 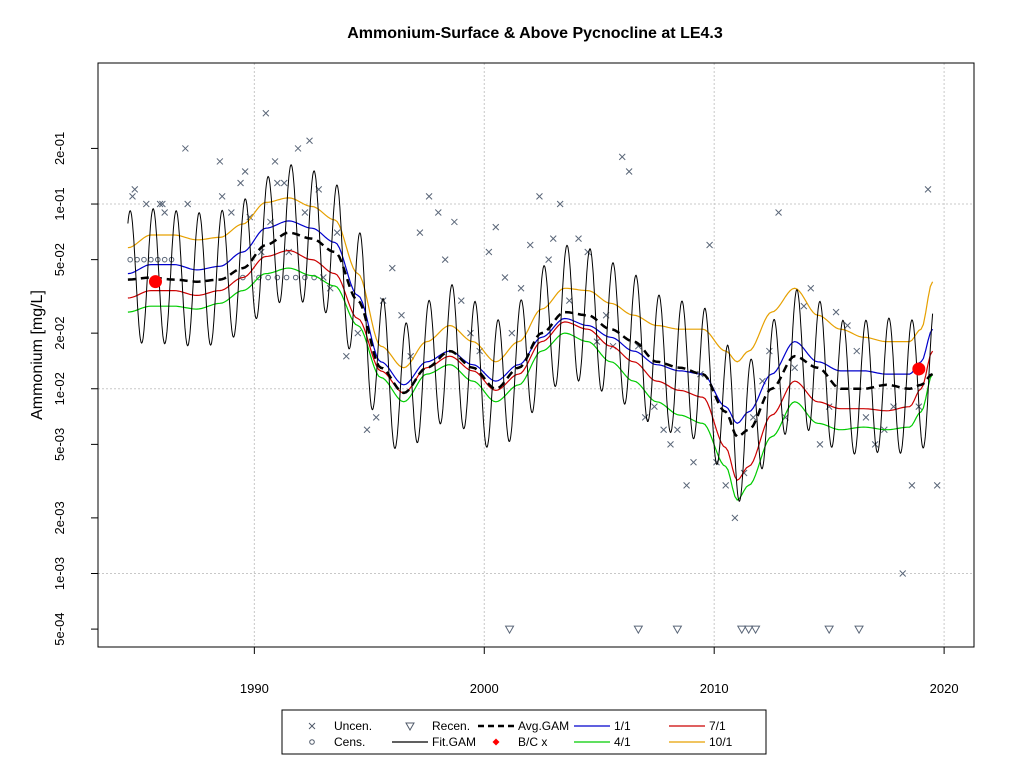 I want to click on y-tick-label: 2e-03, so click(x=59, y=517).